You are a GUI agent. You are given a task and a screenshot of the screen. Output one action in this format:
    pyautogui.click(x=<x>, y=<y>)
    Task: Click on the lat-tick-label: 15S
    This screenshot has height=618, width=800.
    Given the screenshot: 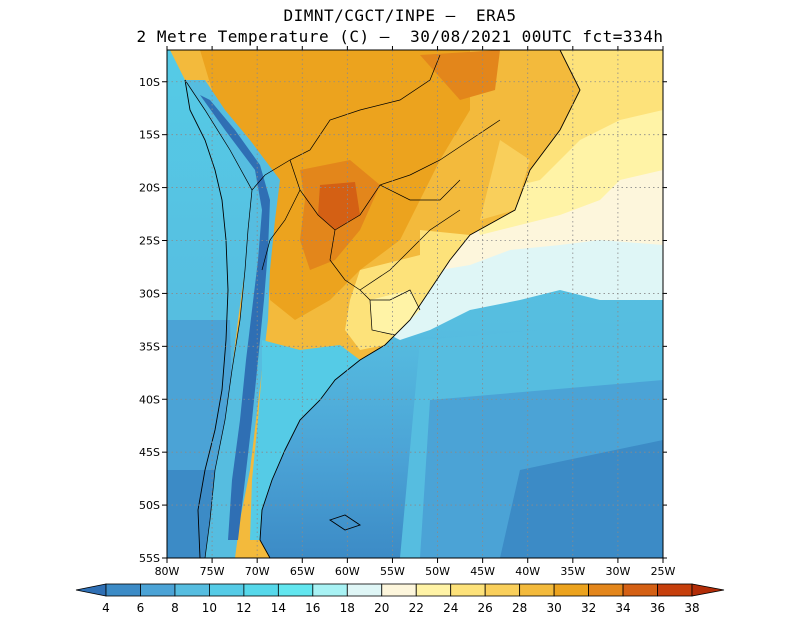 What is the action you would take?
    pyautogui.click(x=149, y=135)
    